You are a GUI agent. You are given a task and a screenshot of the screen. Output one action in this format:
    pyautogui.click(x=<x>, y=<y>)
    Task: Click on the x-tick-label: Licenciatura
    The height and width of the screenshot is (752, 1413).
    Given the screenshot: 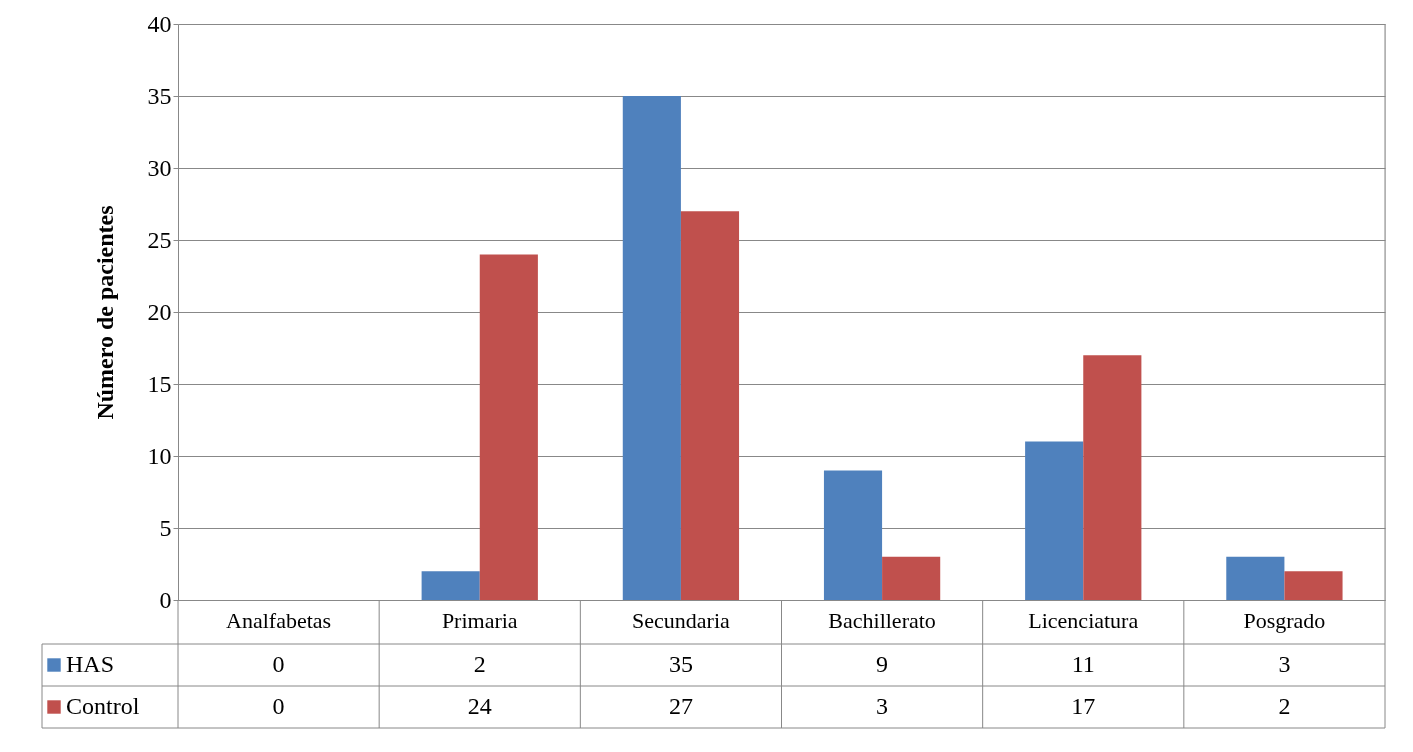 What is the action you would take?
    pyautogui.click(x=1083, y=620)
    